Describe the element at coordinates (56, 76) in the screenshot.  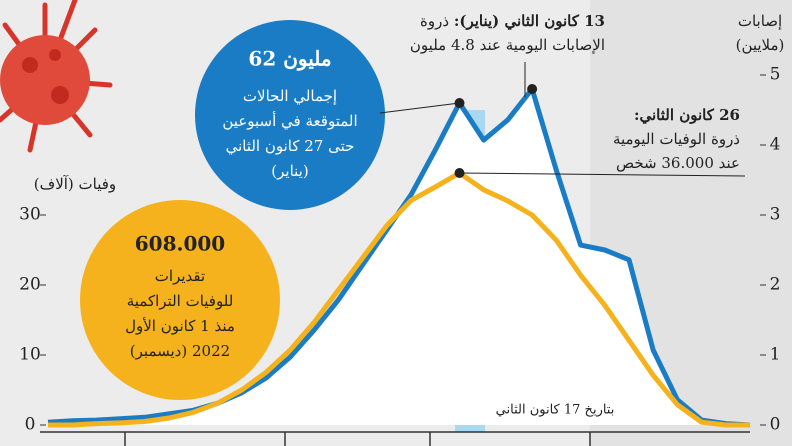
I see `virus` at that location.